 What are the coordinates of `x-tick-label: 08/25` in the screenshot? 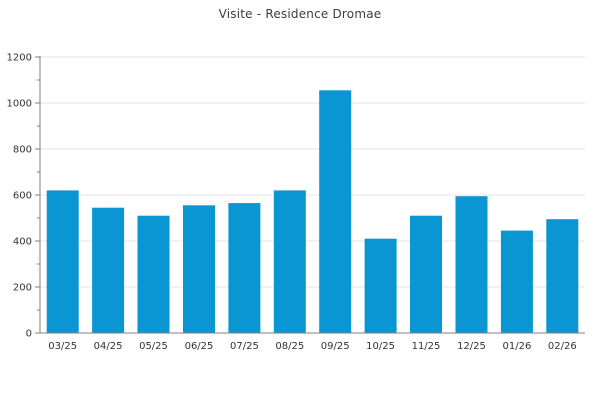 It's located at (289, 346).